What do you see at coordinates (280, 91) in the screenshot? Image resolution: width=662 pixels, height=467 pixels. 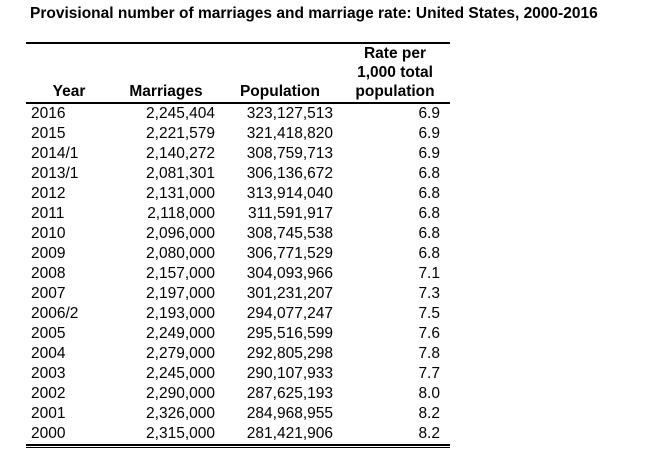 I see `column-header-population-label: Population` at bounding box center [280, 91].